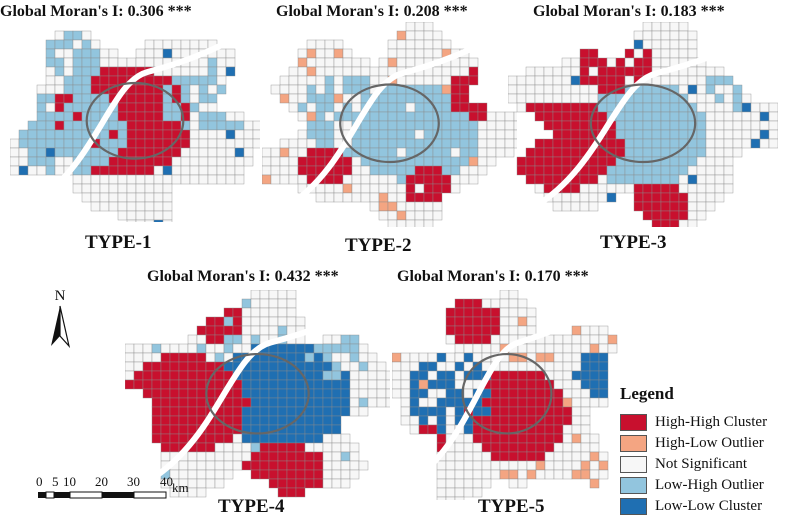 The image size is (787, 521). What do you see at coordinates (389, 124) in the screenshot?
I see `map-type2` at bounding box center [389, 124].